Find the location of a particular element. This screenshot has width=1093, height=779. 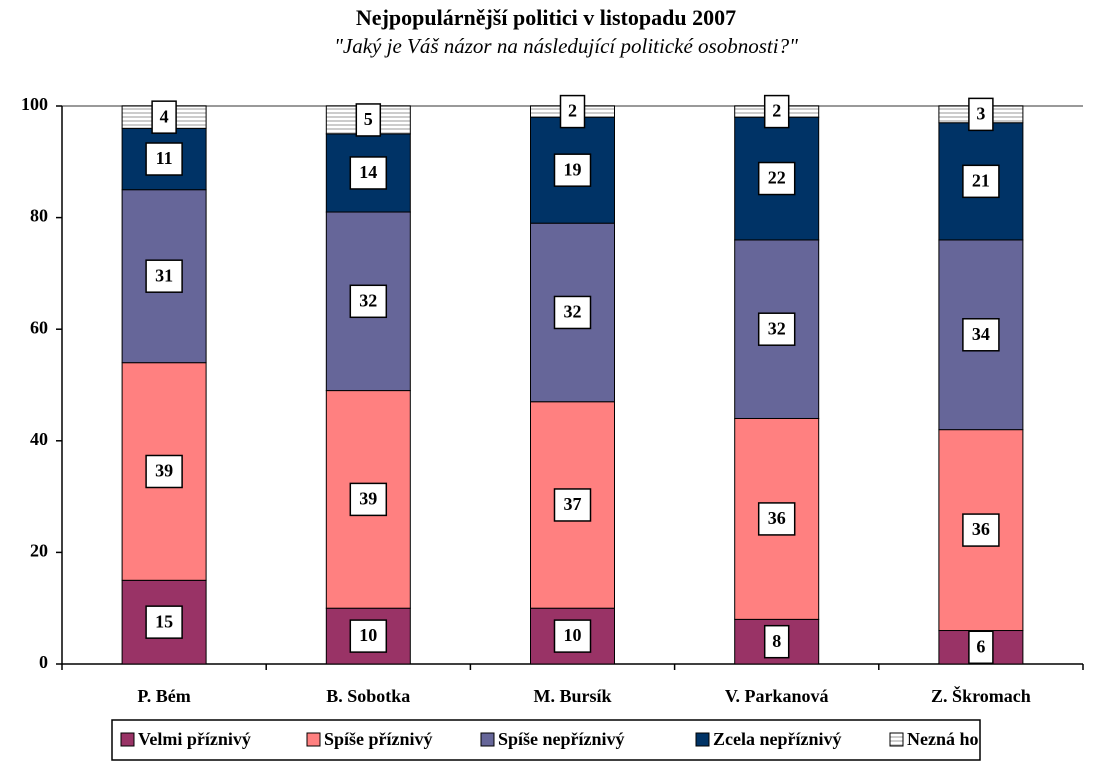

data-label: 34 is located at coordinates (981, 334).